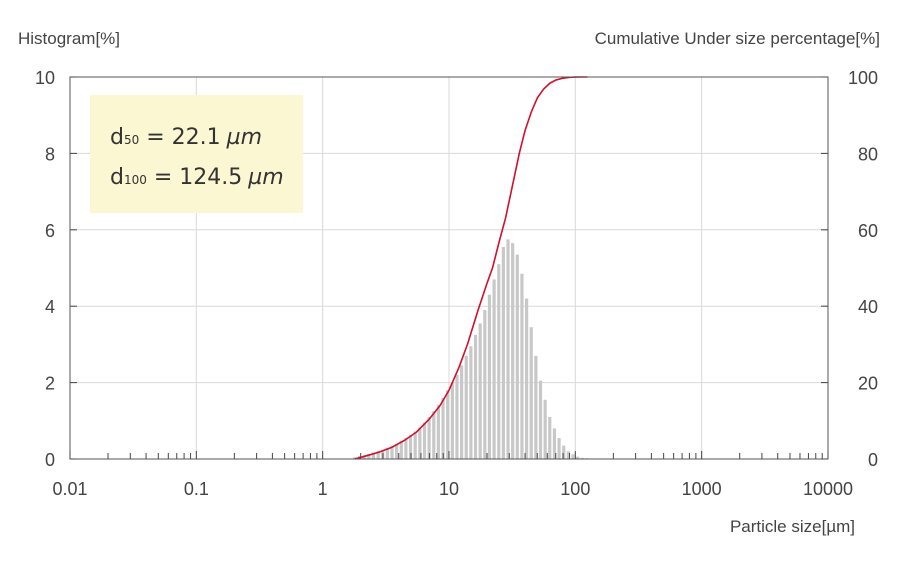  I want to click on histogram-bars, so click(471, 349).